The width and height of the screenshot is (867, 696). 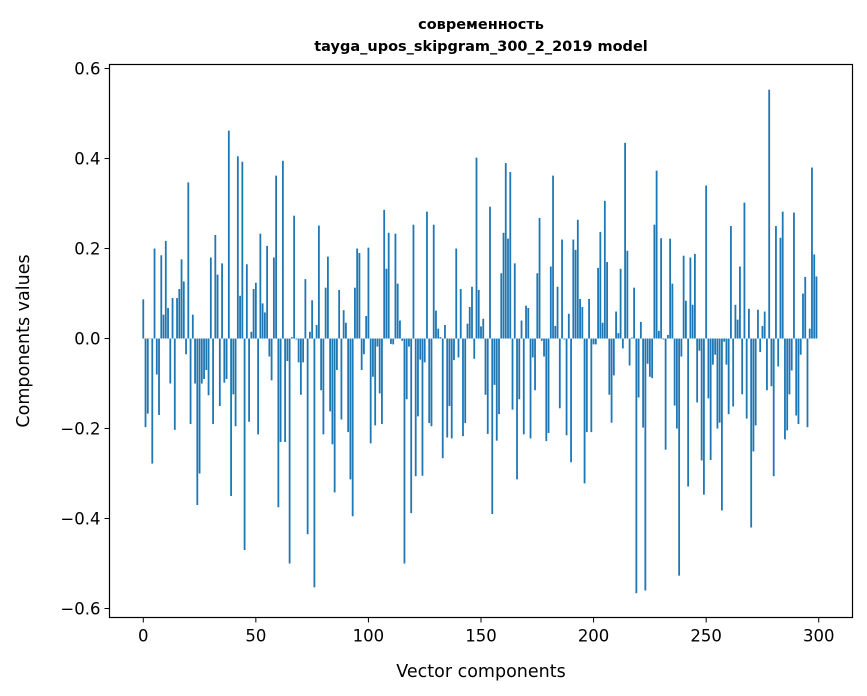 I want to click on x-axis: 0 50 100 150 200 250 300, so click(x=486, y=631).